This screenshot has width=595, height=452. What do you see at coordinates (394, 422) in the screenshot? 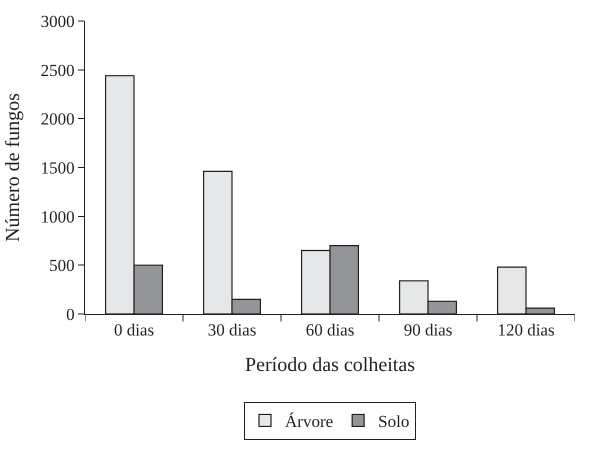
I see `legend-label: Solo` at bounding box center [394, 422].